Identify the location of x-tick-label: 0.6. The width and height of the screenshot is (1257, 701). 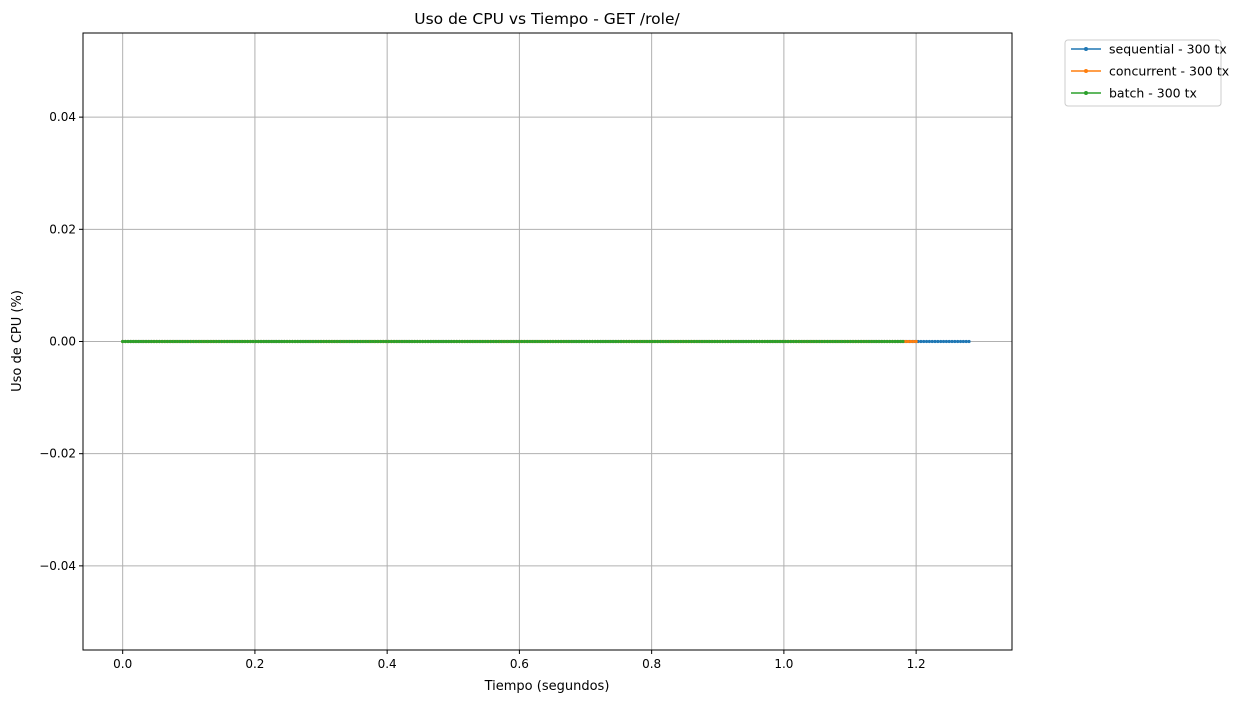
(519, 664).